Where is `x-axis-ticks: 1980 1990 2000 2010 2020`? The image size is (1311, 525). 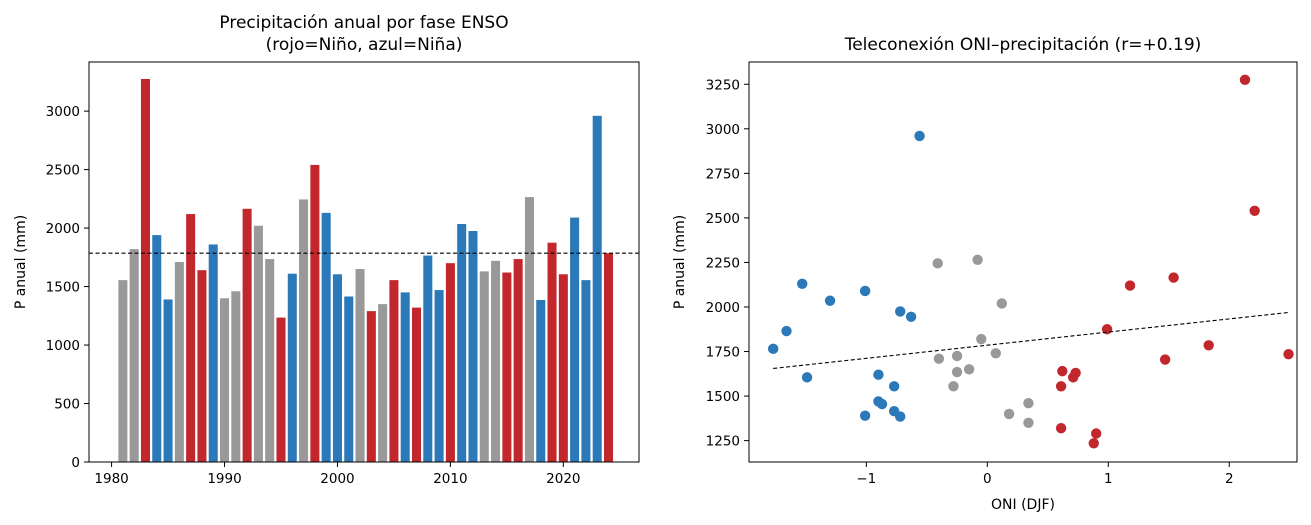
x-axis-ticks: 1980 1990 2000 2010 2020 is located at coordinates (337, 474).